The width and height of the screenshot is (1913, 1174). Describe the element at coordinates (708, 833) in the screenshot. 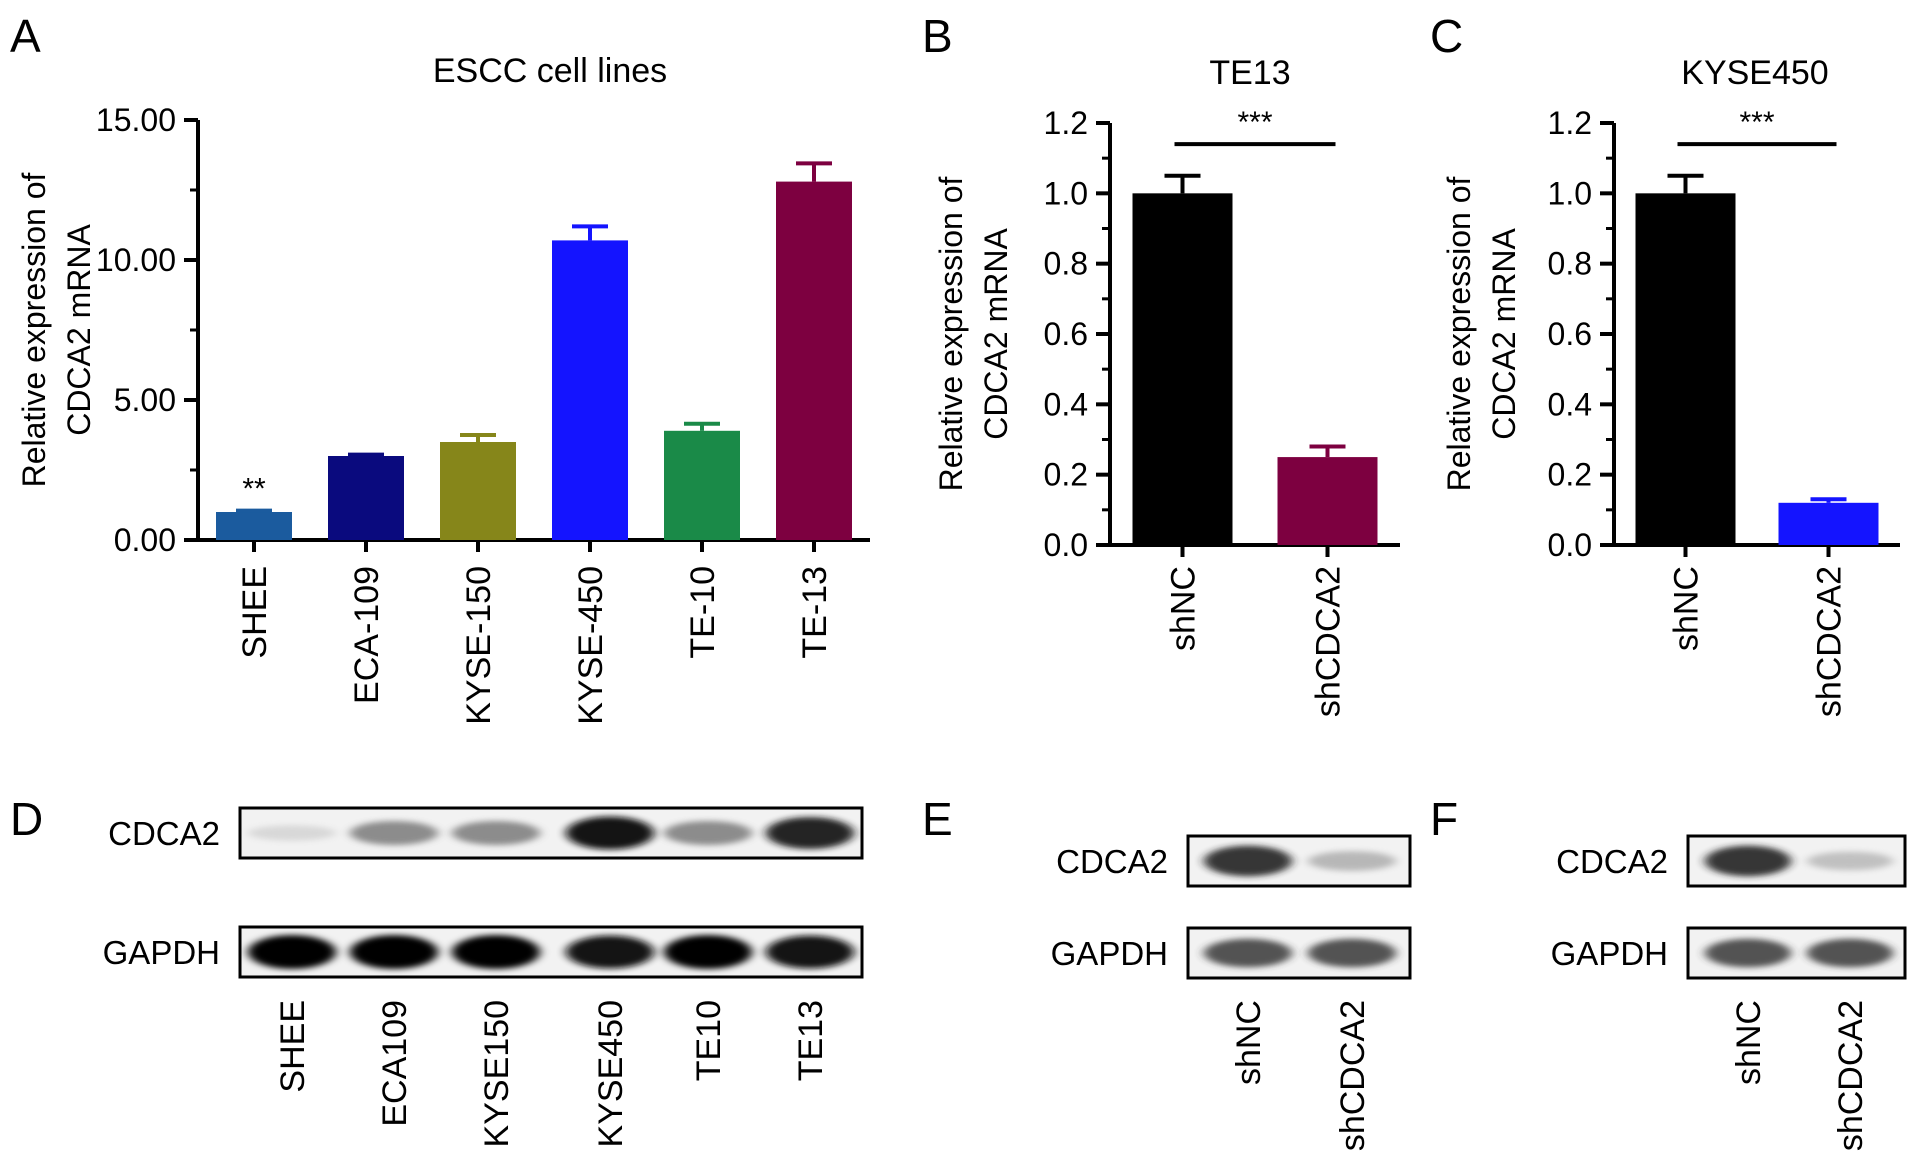

I see `band-cdca2-te10` at that location.